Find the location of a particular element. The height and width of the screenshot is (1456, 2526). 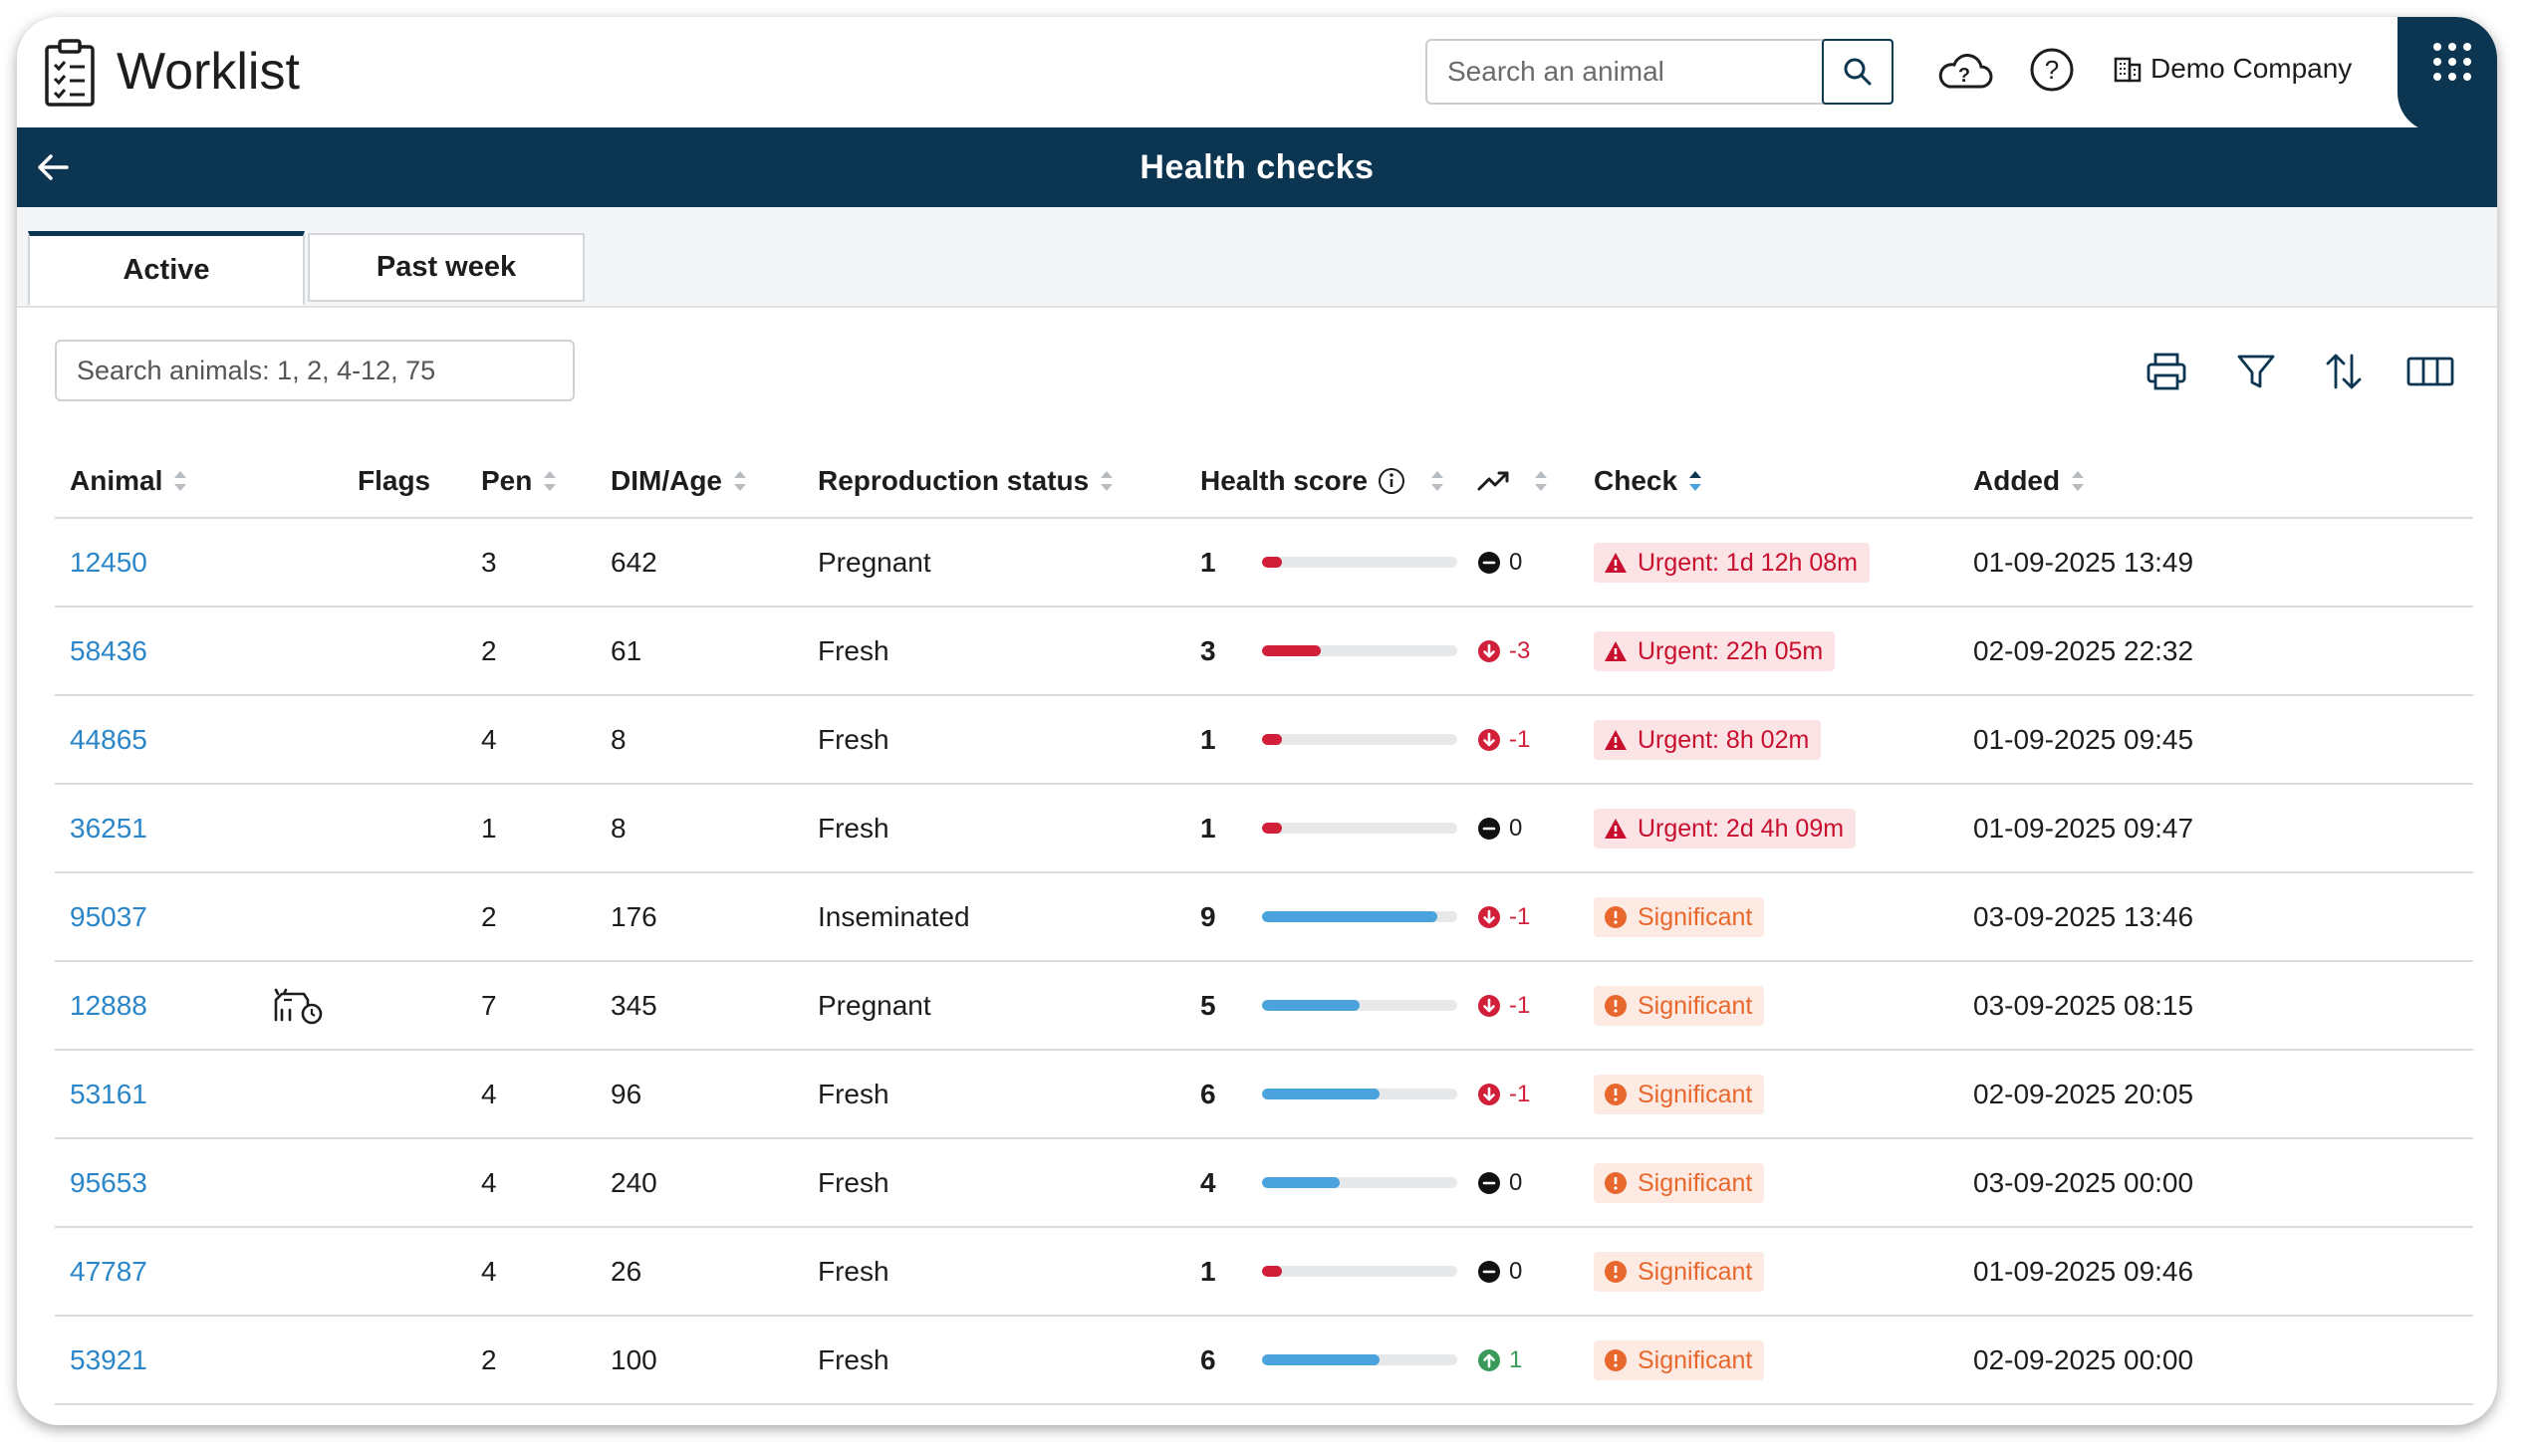

col-score-label: Health score is located at coordinates (1285, 480).